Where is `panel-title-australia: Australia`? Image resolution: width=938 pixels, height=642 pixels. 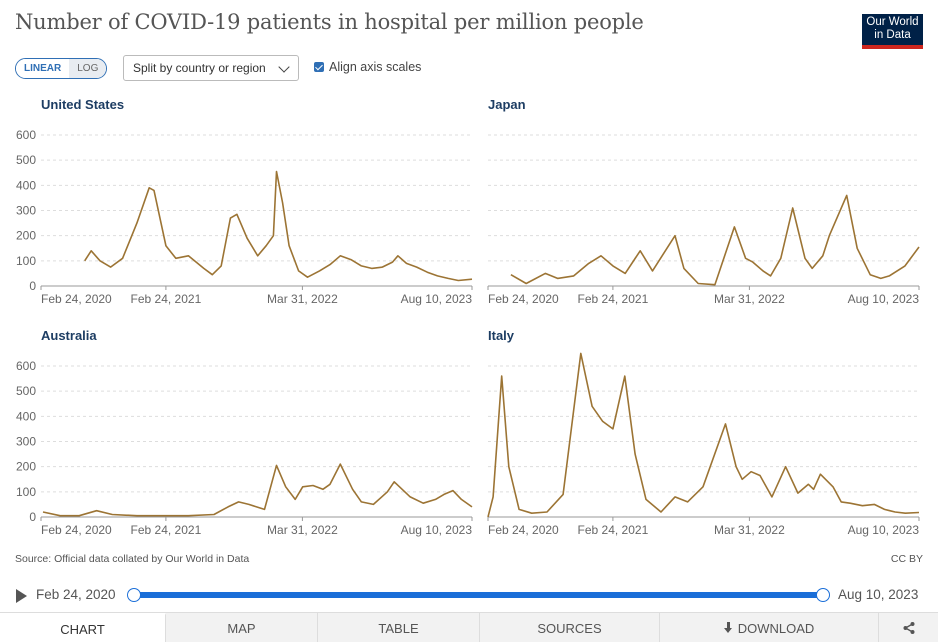 panel-title-australia: Australia is located at coordinates (69, 335).